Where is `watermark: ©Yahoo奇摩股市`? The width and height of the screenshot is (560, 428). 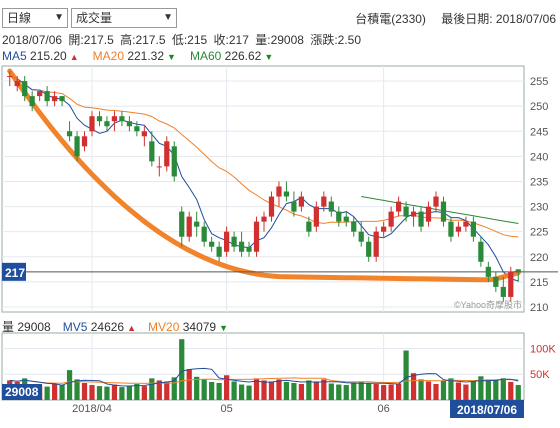 watermark: ©Yahoo奇摩股市 is located at coordinates (488, 304).